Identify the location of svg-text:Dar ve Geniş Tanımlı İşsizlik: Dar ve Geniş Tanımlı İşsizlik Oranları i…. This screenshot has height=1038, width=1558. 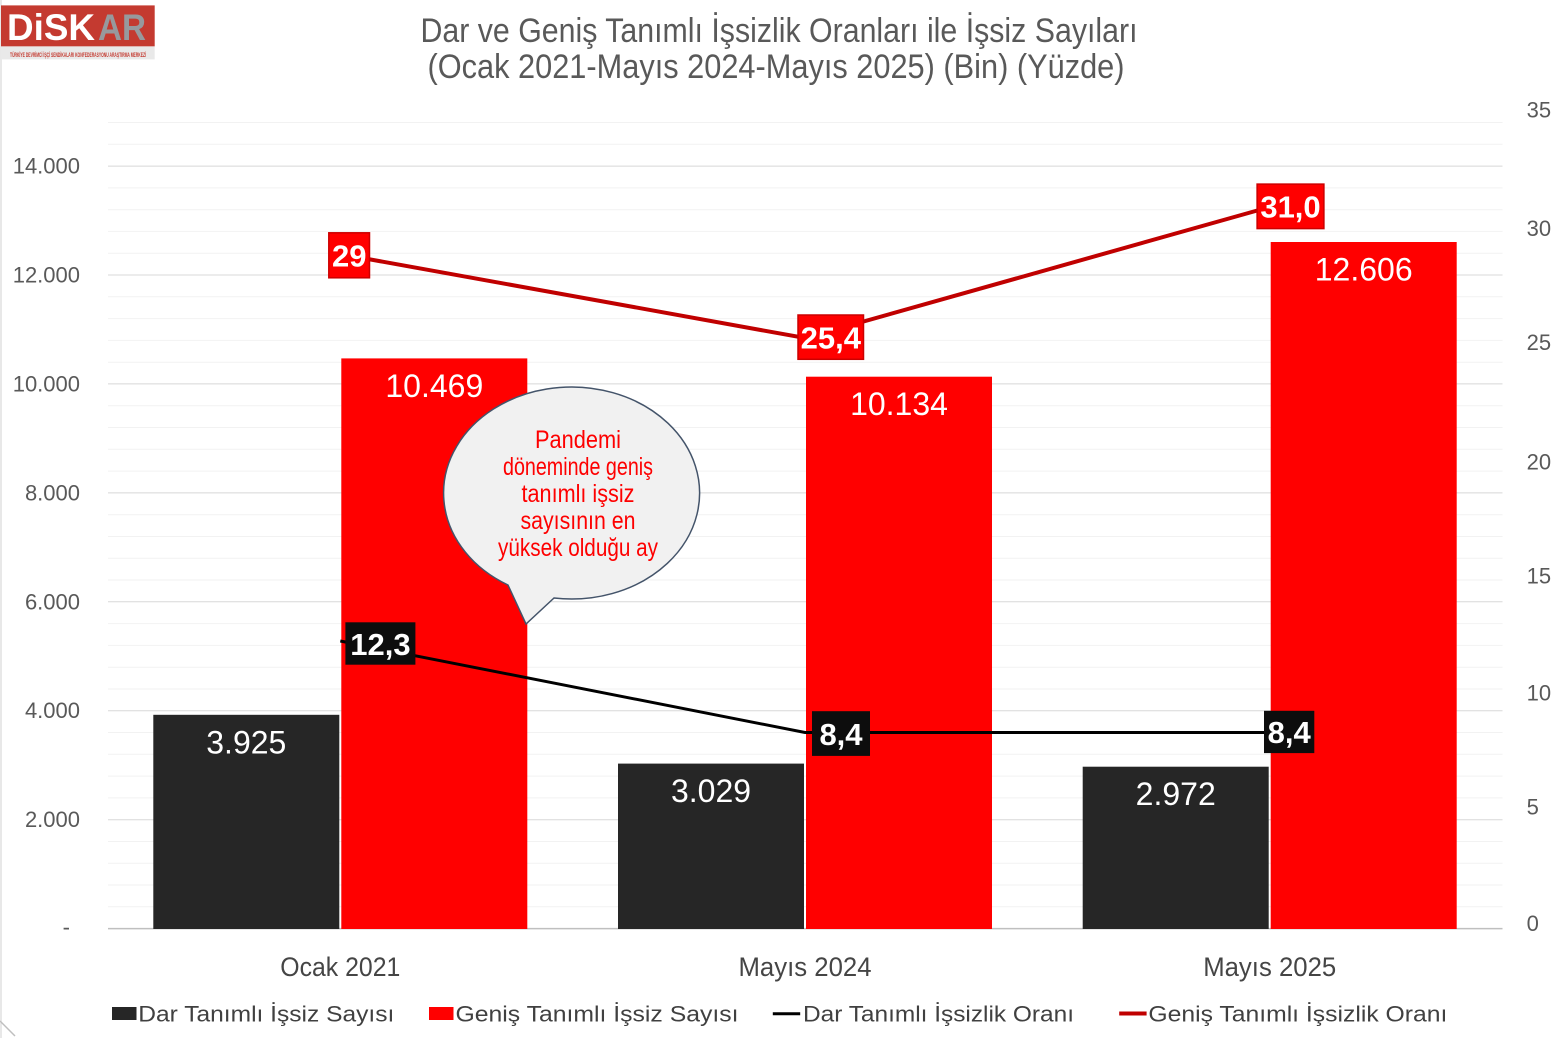
(779, 31).